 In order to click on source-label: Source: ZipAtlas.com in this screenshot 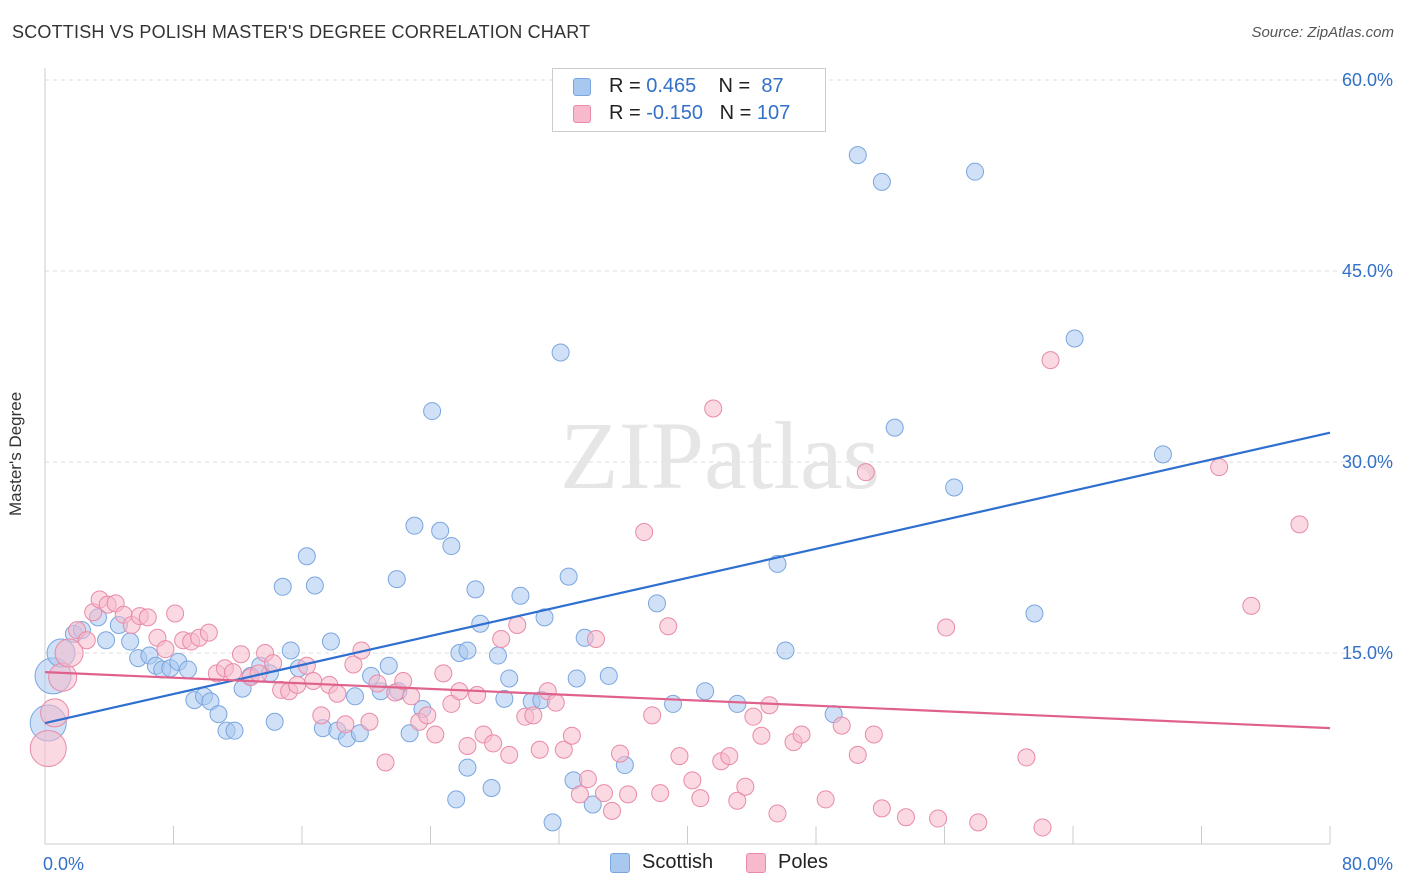, I will do `click(1322, 32)`.